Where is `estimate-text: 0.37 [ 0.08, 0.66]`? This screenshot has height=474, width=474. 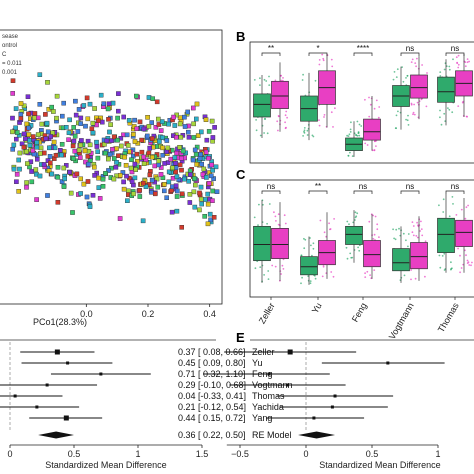 estimate-text: 0.37 [ 0.08, 0.66] is located at coordinates (212, 352).